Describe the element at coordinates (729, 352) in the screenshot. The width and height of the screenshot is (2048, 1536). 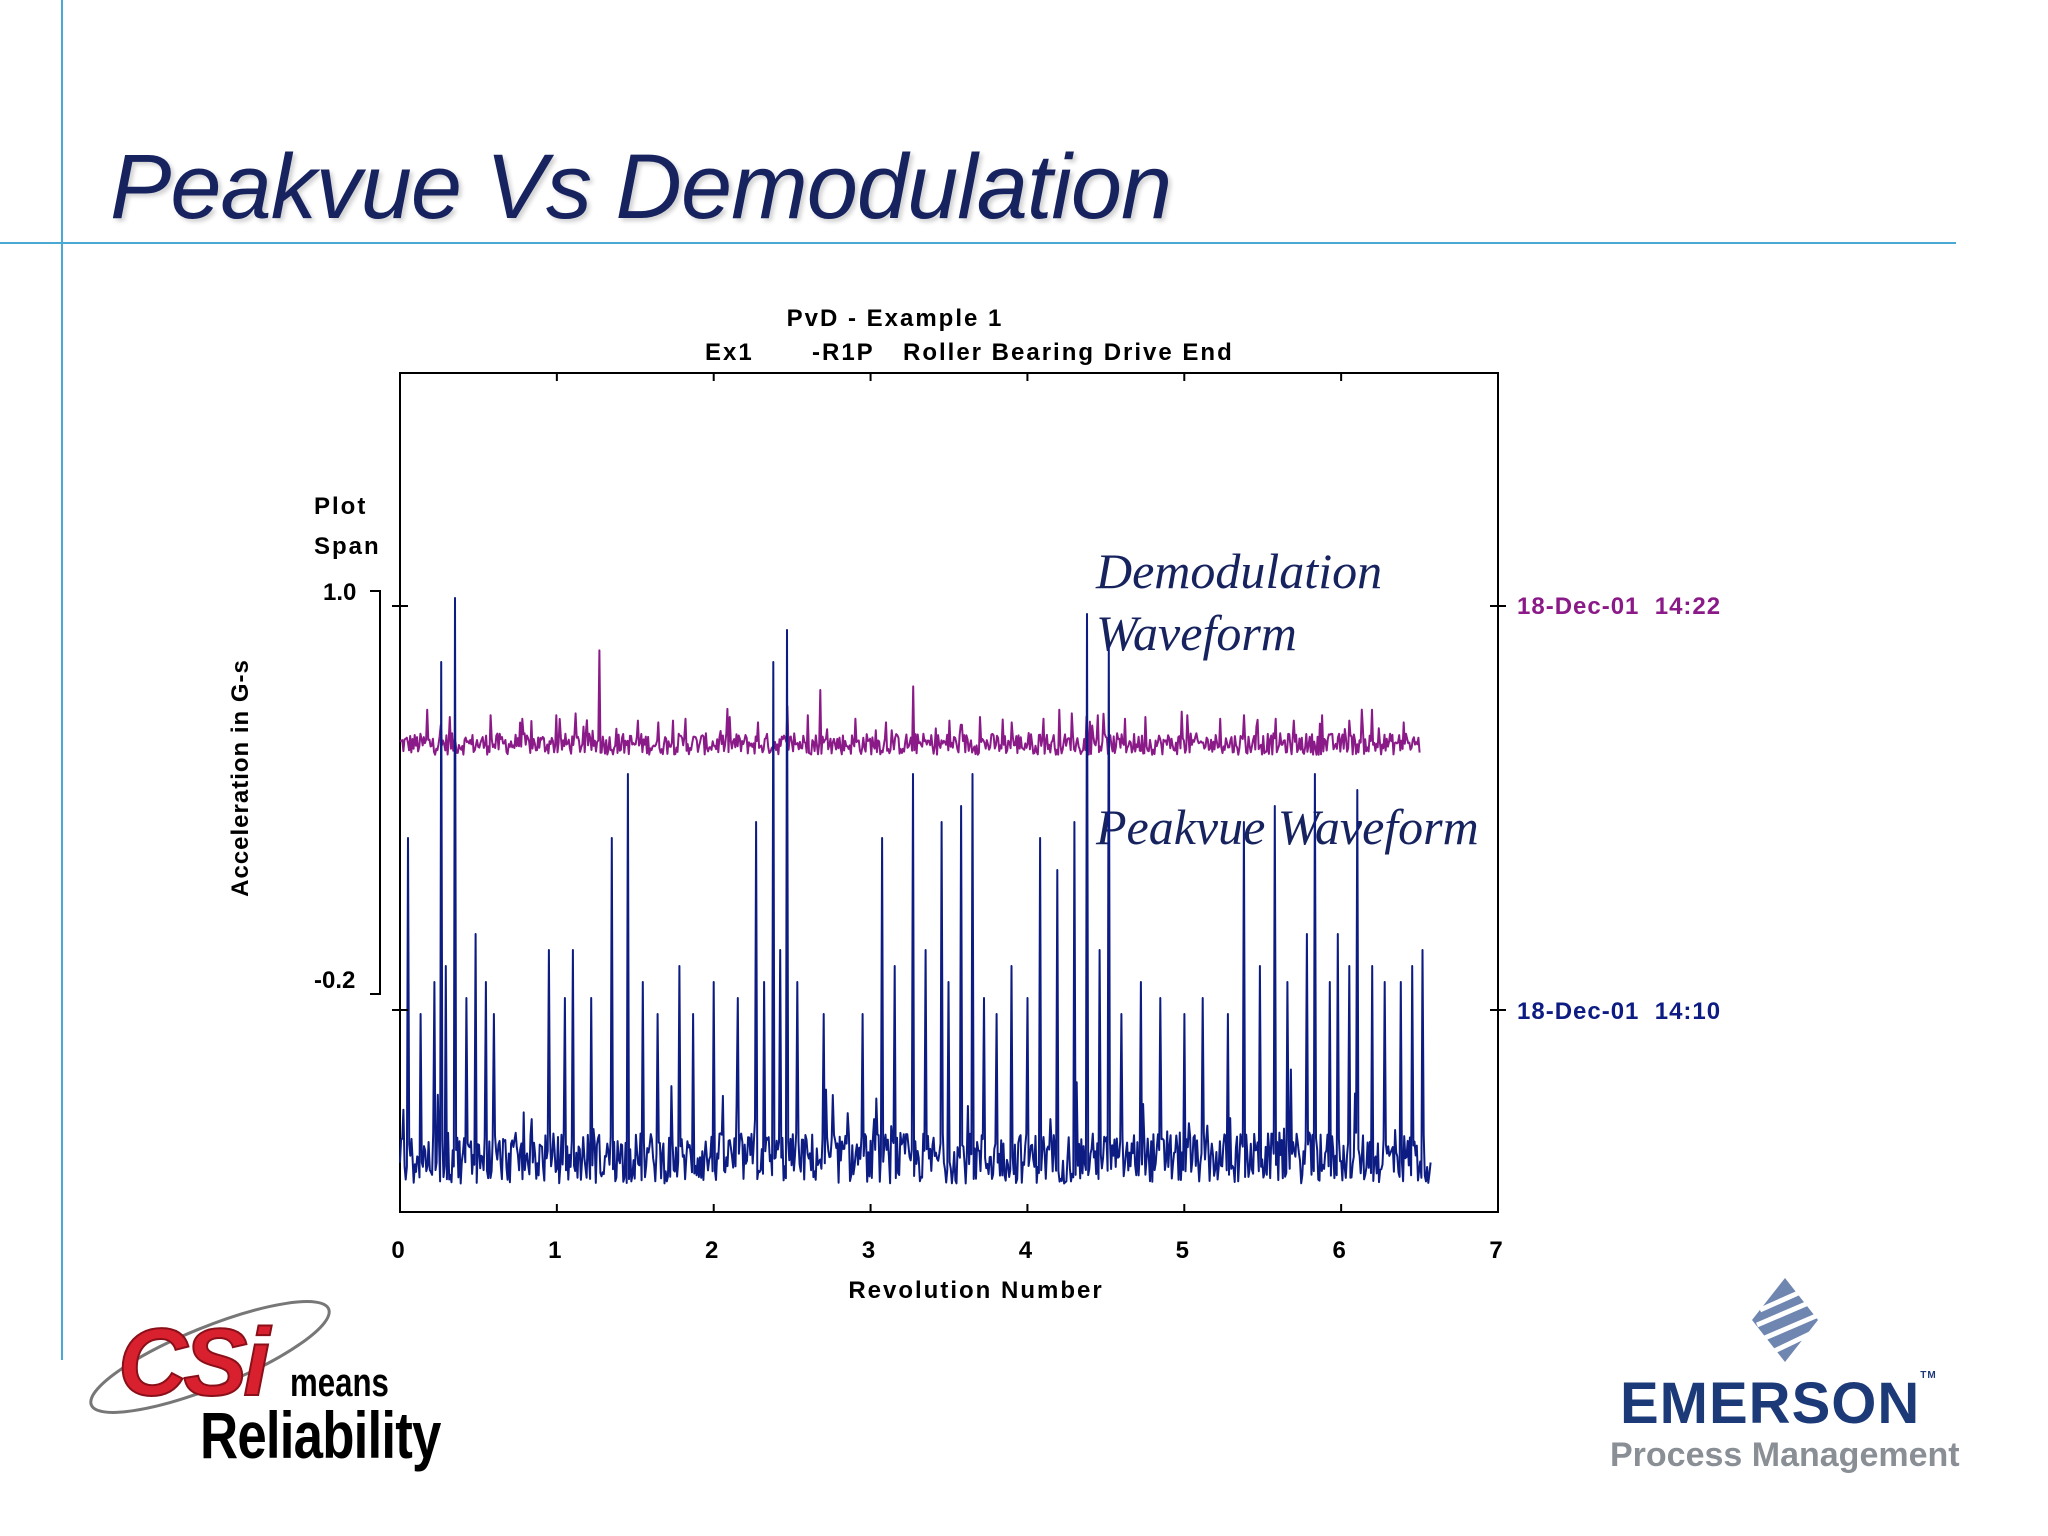
I see `chart-subtitle-ex: Ex1` at that location.